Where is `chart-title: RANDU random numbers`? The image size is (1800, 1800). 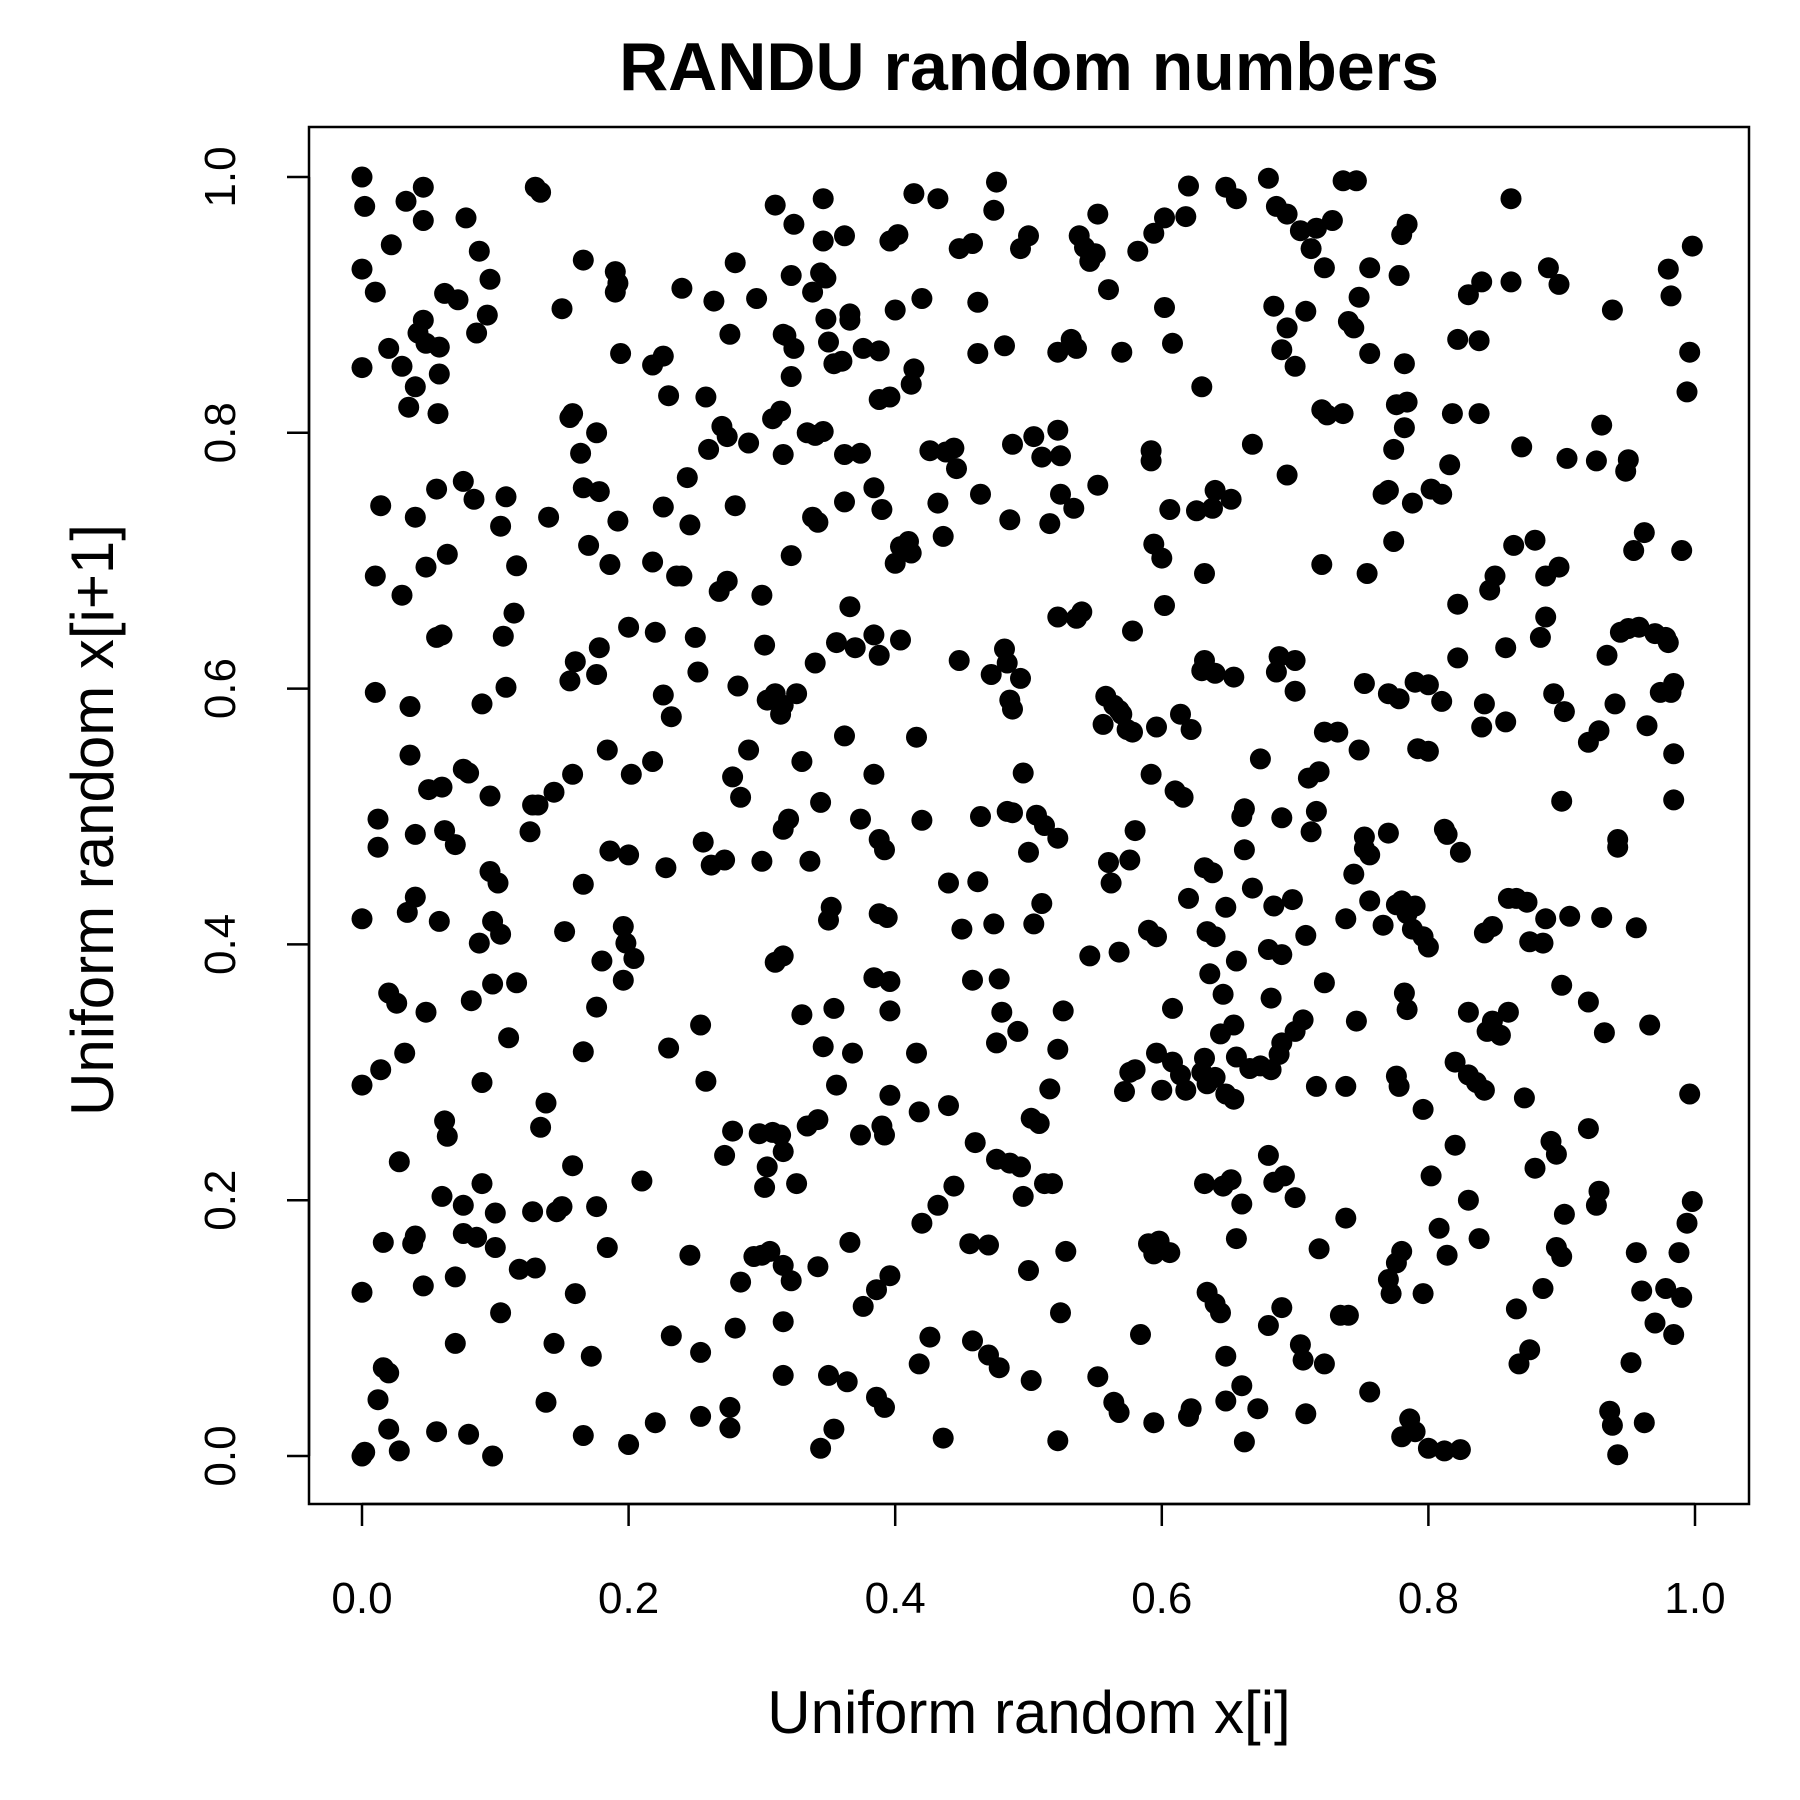 chart-title: RANDU random numbers is located at coordinates (1029, 67).